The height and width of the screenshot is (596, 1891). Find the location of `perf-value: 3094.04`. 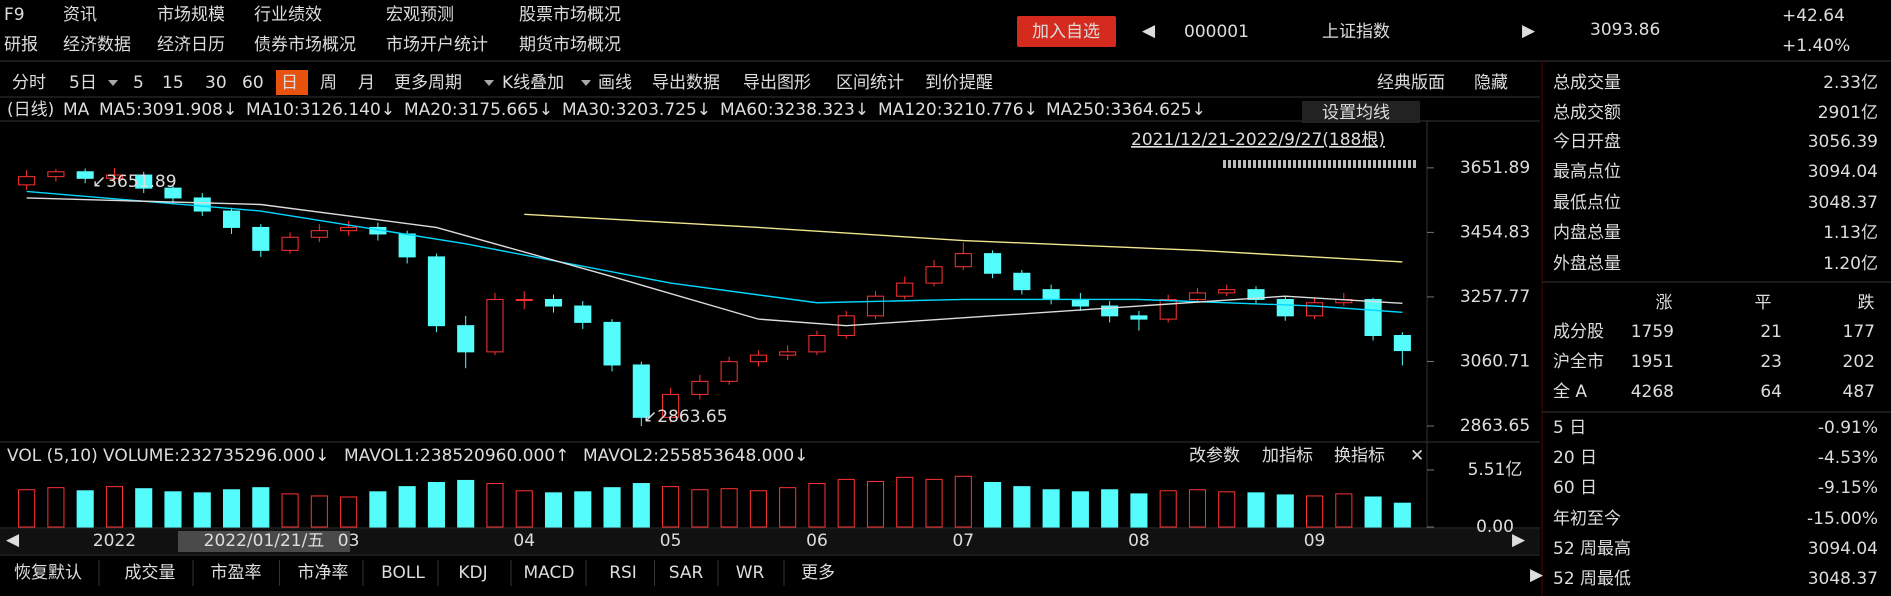

perf-value: 3094.04 is located at coordinates (1843, 549).